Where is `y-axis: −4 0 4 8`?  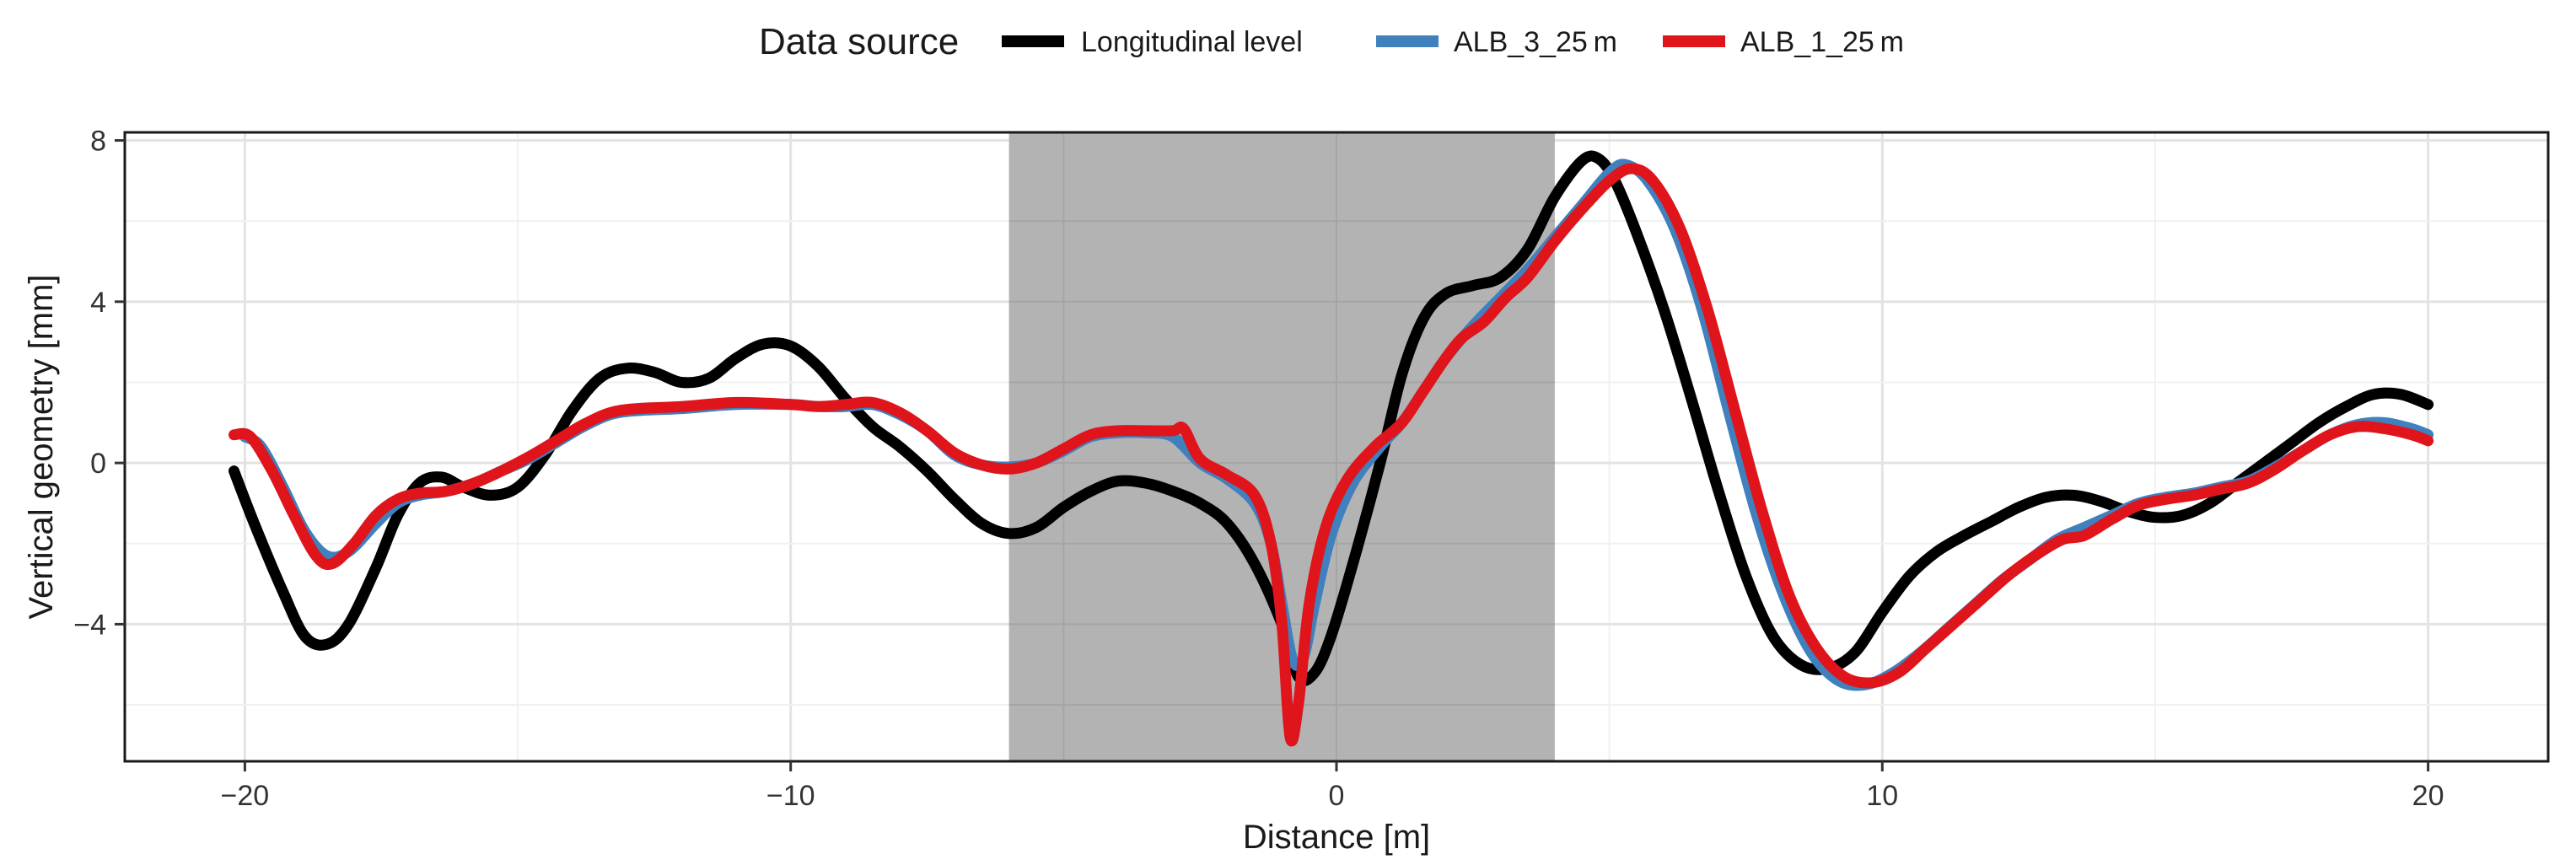 y-axis: −4 0 4 8 is located at coordinates (99, 383).